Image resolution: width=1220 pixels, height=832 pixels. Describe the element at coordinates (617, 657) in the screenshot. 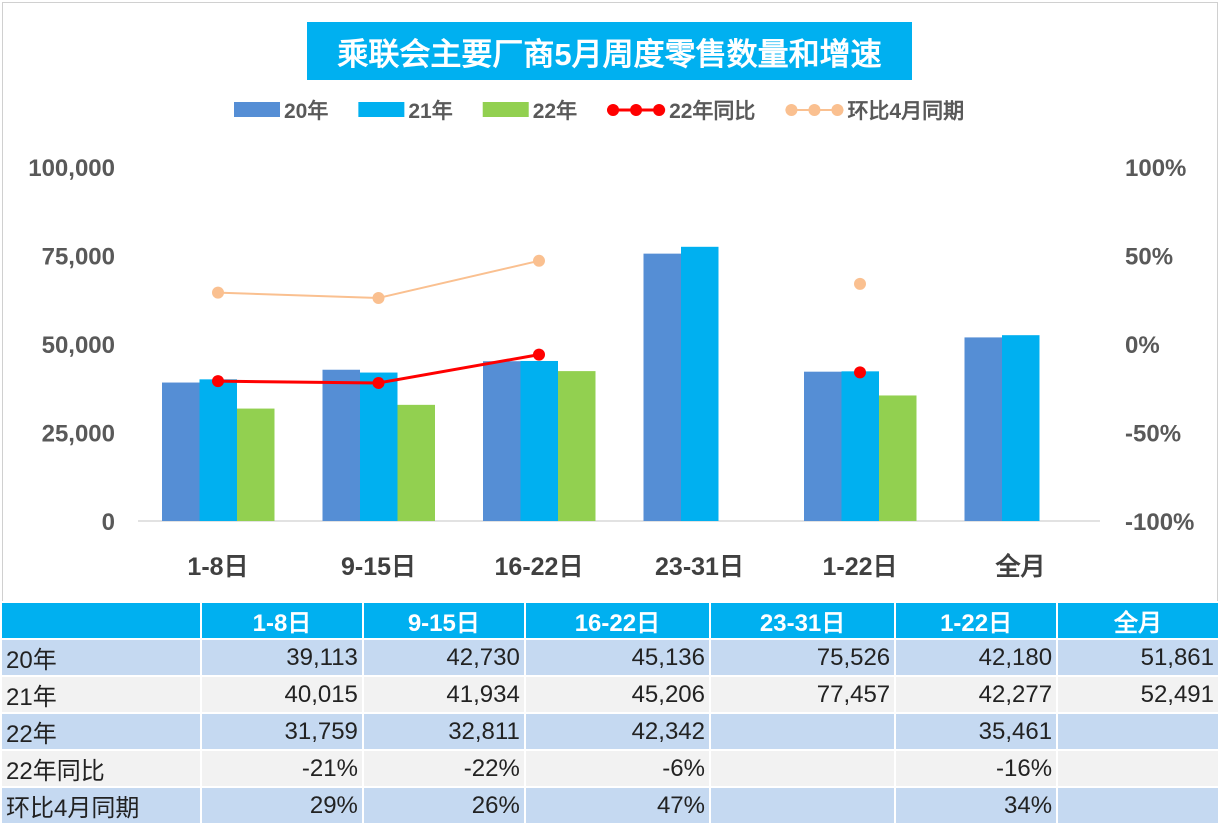

I see `table-cell: 45,136` at that location.